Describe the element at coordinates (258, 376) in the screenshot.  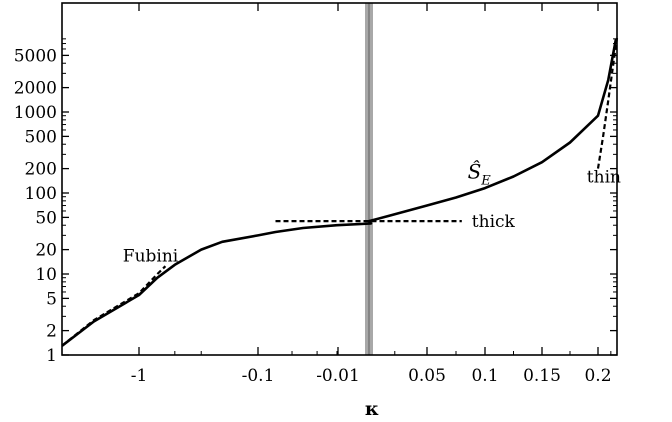
I see `x-tick-label: -0.1` at that location.